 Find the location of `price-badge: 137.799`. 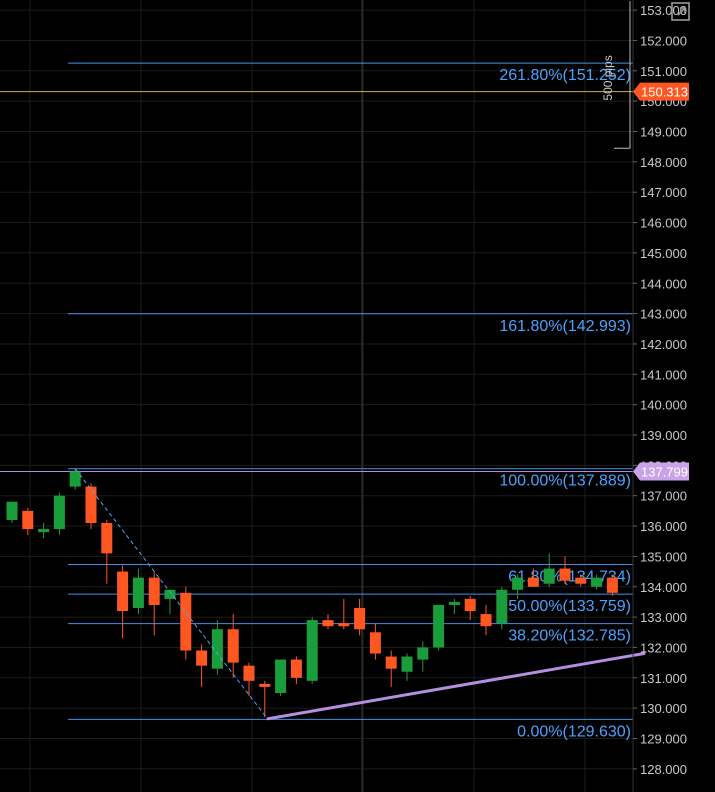

price-badge: 137.799 is located at coordinates (661, 471).